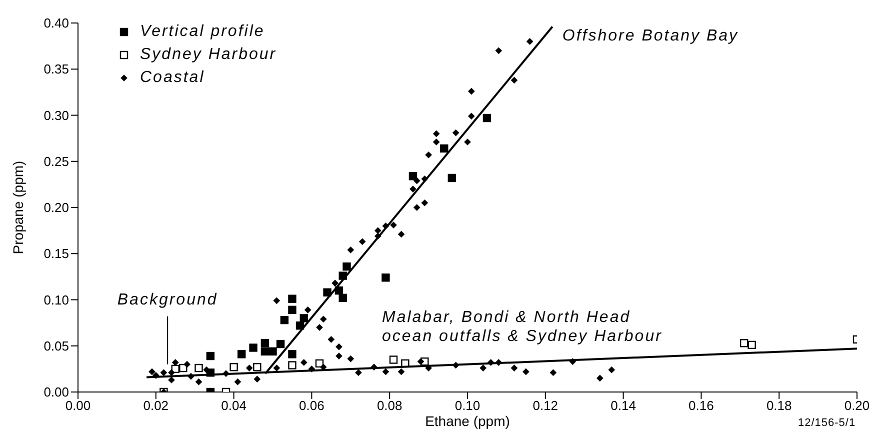  Describe the element at coordinates (56, 254) in the screenshot. I see `y-tick-label: 0.15` at that location.